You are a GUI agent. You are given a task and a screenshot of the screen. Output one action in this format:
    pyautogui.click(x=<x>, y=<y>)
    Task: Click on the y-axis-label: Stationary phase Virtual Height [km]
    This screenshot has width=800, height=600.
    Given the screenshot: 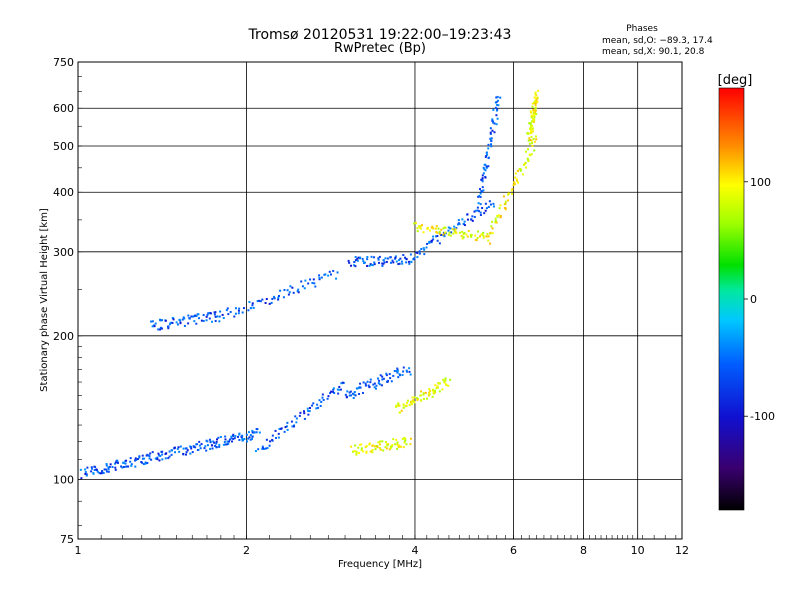 What is the action you would take?
    pyautogui.click(x=44, y=300)
    